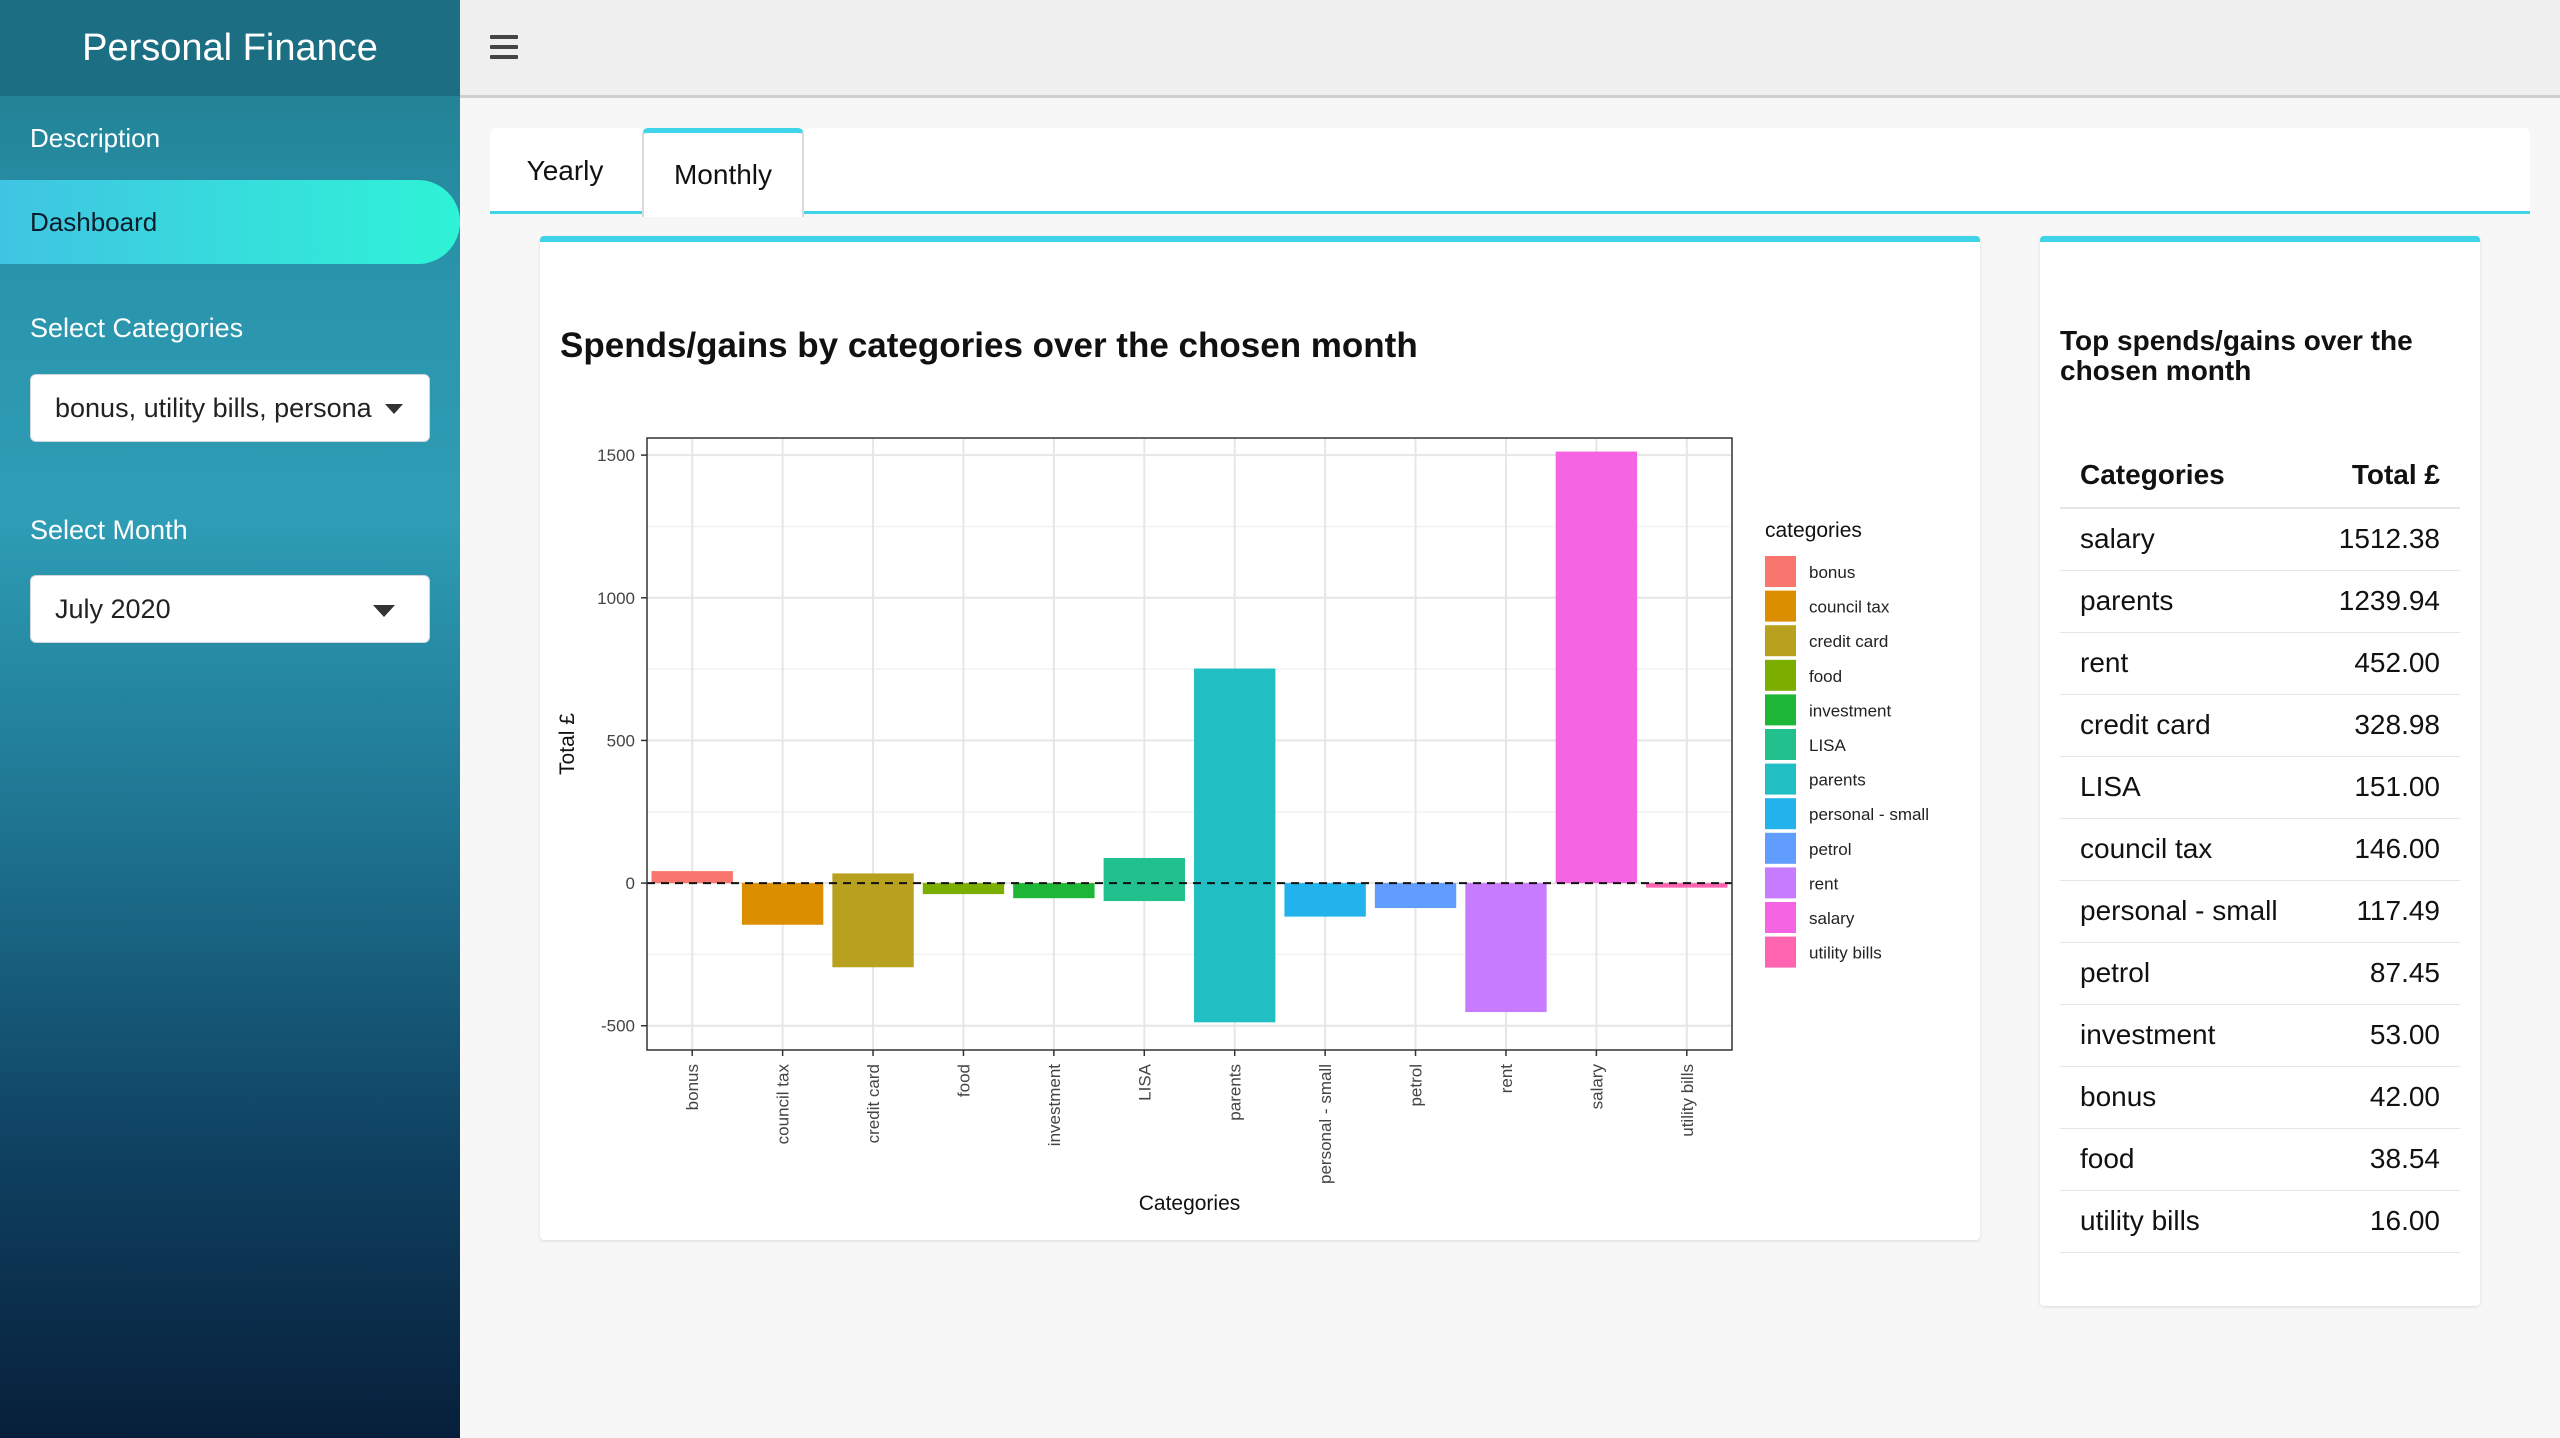 The height and width of the screenshot is (1438, 2560). I want to click on legend-title: categories, so click(1813, 530).